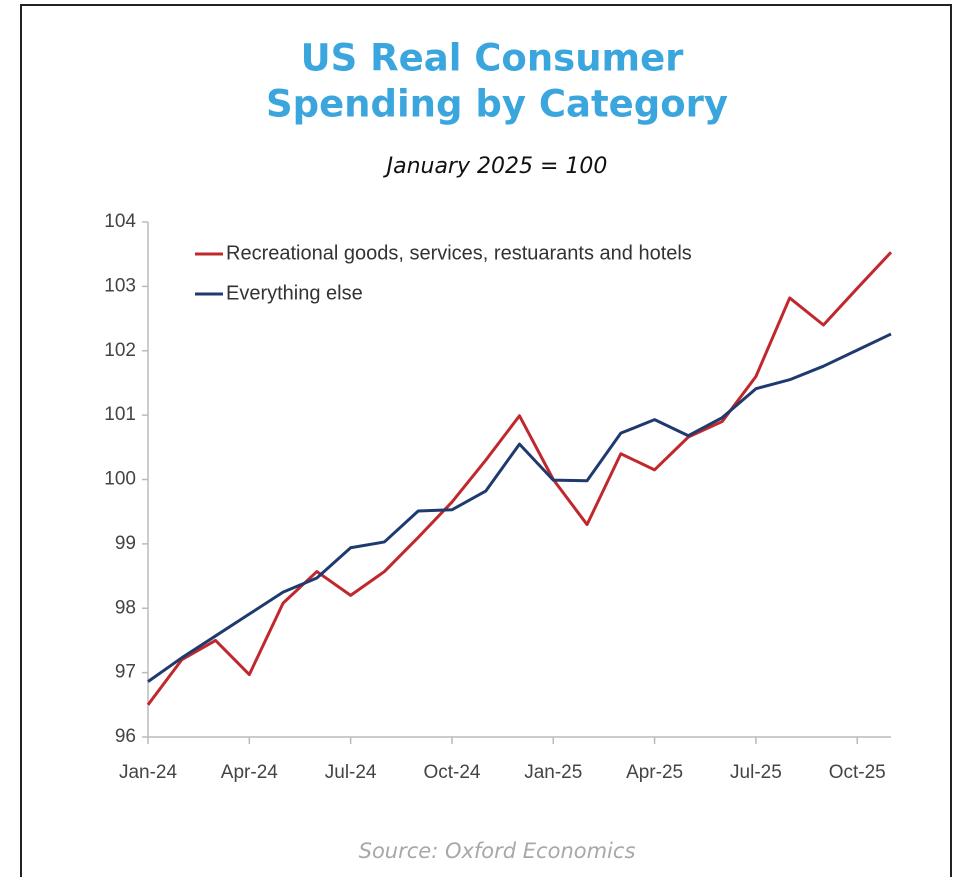  What do you see at coordinates (125, 736) in the screenshot?
I see `y-tick-label: 96` at bounding box center [125, 736].